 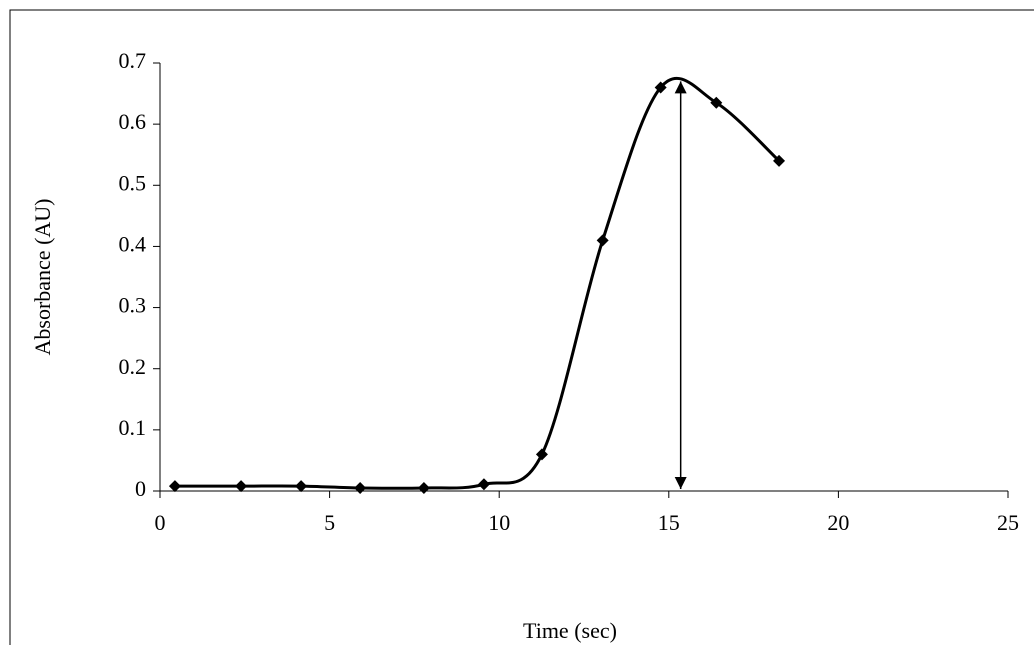 I want to click on y-tick-label: 0.6, so click(x=133, y=121).